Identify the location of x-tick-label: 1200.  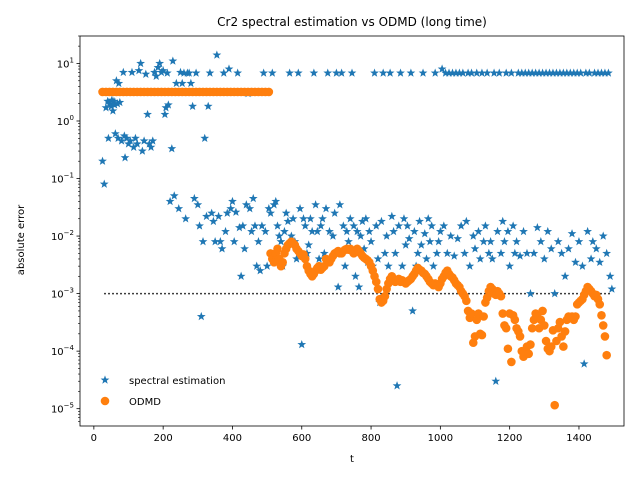
(509, 438).